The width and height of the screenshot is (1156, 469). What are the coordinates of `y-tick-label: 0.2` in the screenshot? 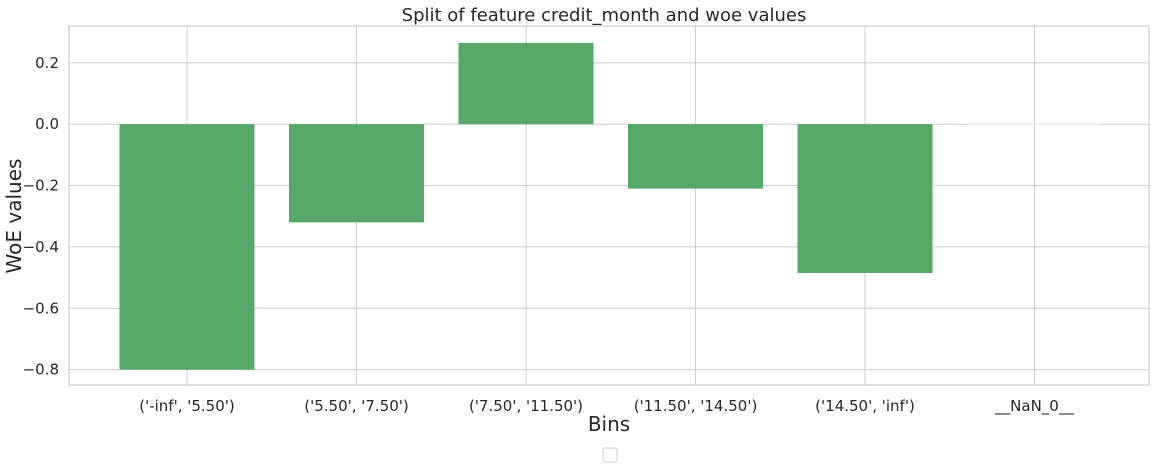 It's located at (47, 63).